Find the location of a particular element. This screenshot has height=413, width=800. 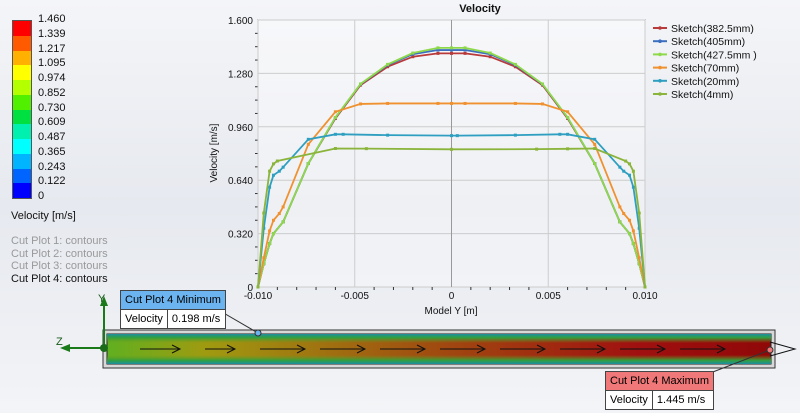

color-bar-tick: 0.974 is located at coordinates (52, 78).